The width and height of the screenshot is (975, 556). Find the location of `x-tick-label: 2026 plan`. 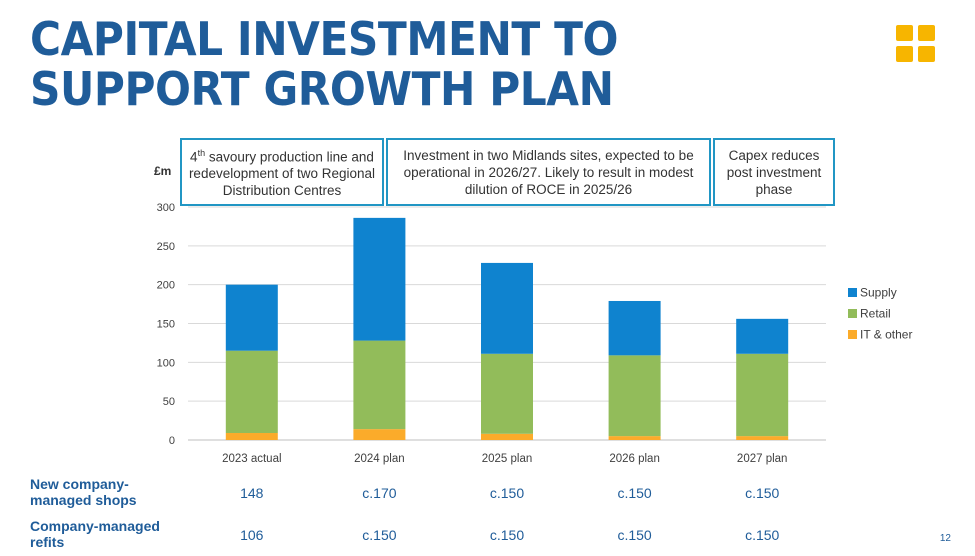

x-tick-label: 2026 plan is located at coordinates (634, 459).